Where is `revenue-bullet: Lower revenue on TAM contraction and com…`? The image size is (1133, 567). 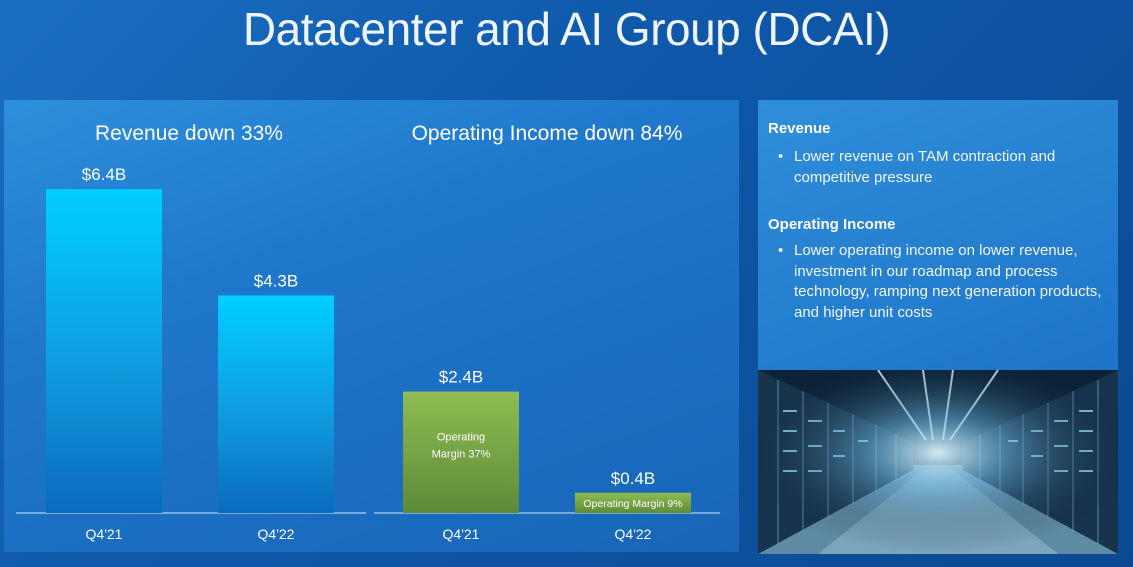
revenue-bullet: Lower revenue on TAM contraction and com… is located at coordinates (941, 167).